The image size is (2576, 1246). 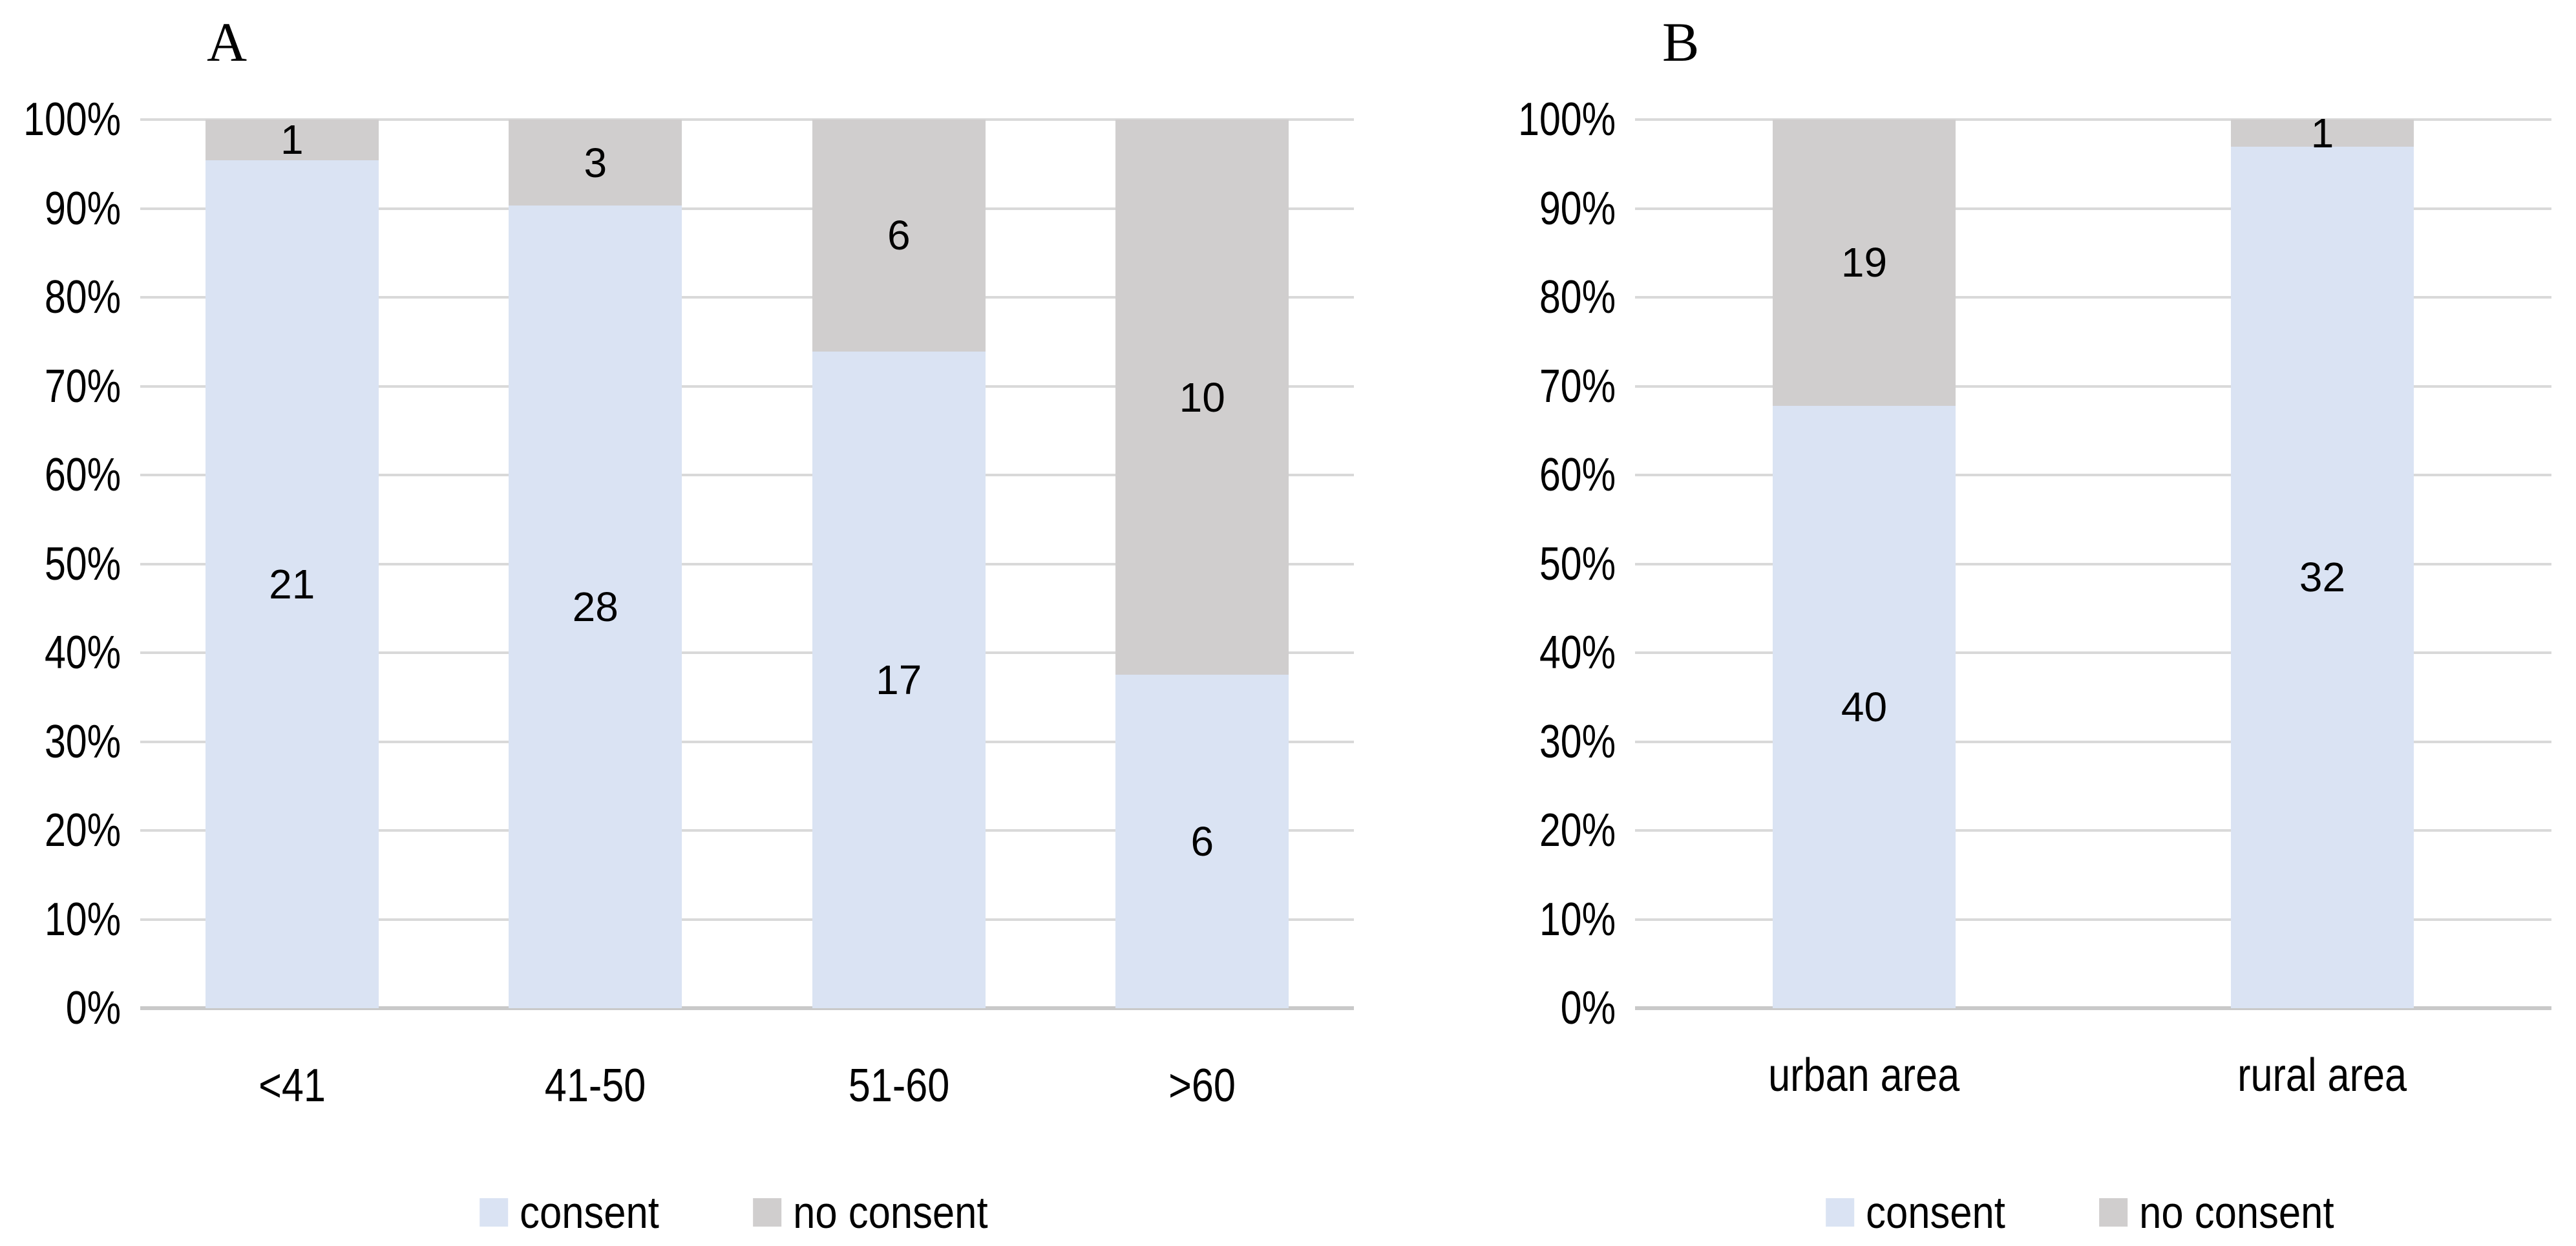 What do you see at coordinates (2322, 1076) in the screenshot?
I see `x-category-label-text: rural area` at bounding box center [2322, 1076].